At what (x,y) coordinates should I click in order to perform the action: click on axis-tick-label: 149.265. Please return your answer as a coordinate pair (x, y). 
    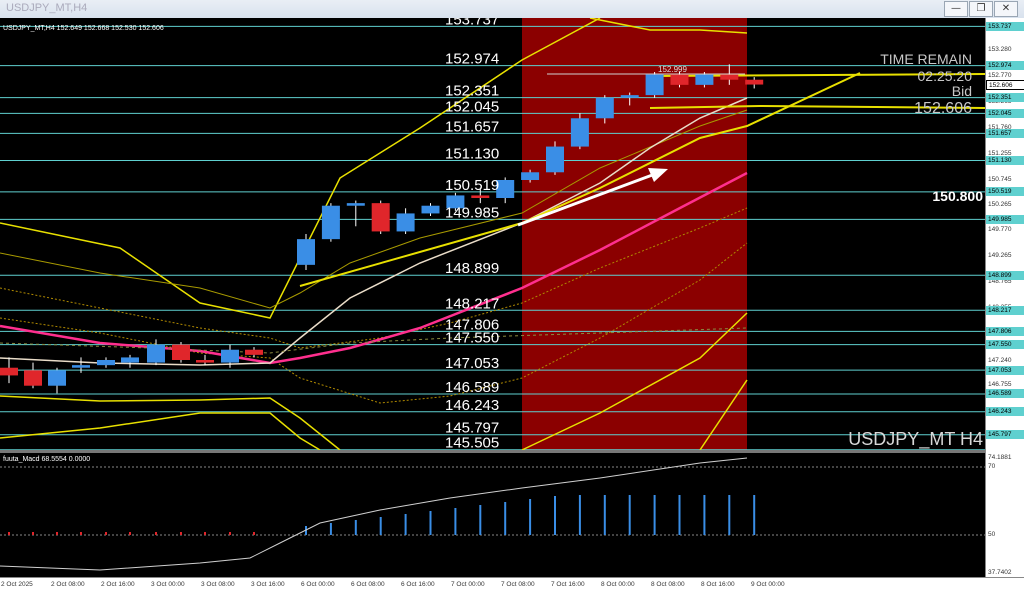
    Looking at the image, I should click on (1000, 256).